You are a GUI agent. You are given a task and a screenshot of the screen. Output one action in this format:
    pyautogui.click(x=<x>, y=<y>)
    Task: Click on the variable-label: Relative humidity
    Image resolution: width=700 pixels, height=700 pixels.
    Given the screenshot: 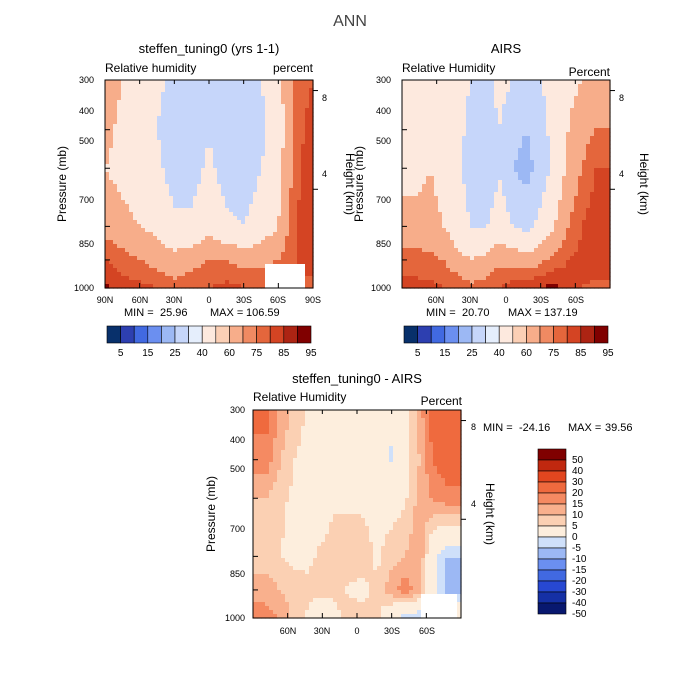 What is the action you would take?
    pyautogui.click(x=150, y=68)
    